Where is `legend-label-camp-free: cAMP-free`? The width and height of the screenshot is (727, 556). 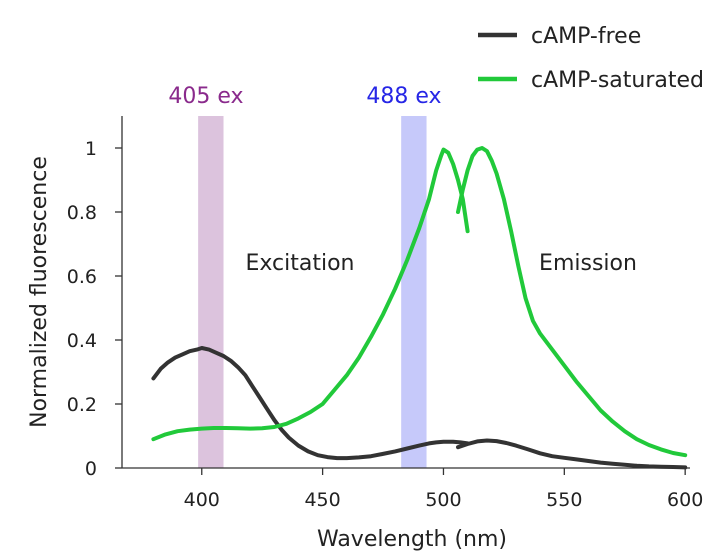 legend-label-camp-free: cAMP-free is located at coordinates (586, 36).